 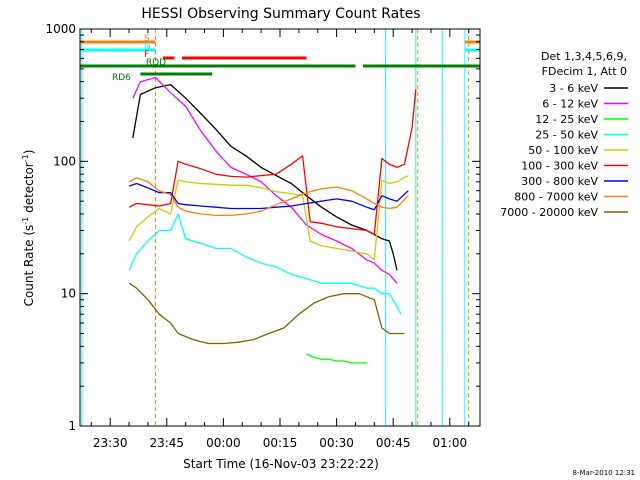 What do you see at coordinates (450, 443) in the screenshot?
I see `x-tick-label: 01:00` at bounding box center [450, 443].